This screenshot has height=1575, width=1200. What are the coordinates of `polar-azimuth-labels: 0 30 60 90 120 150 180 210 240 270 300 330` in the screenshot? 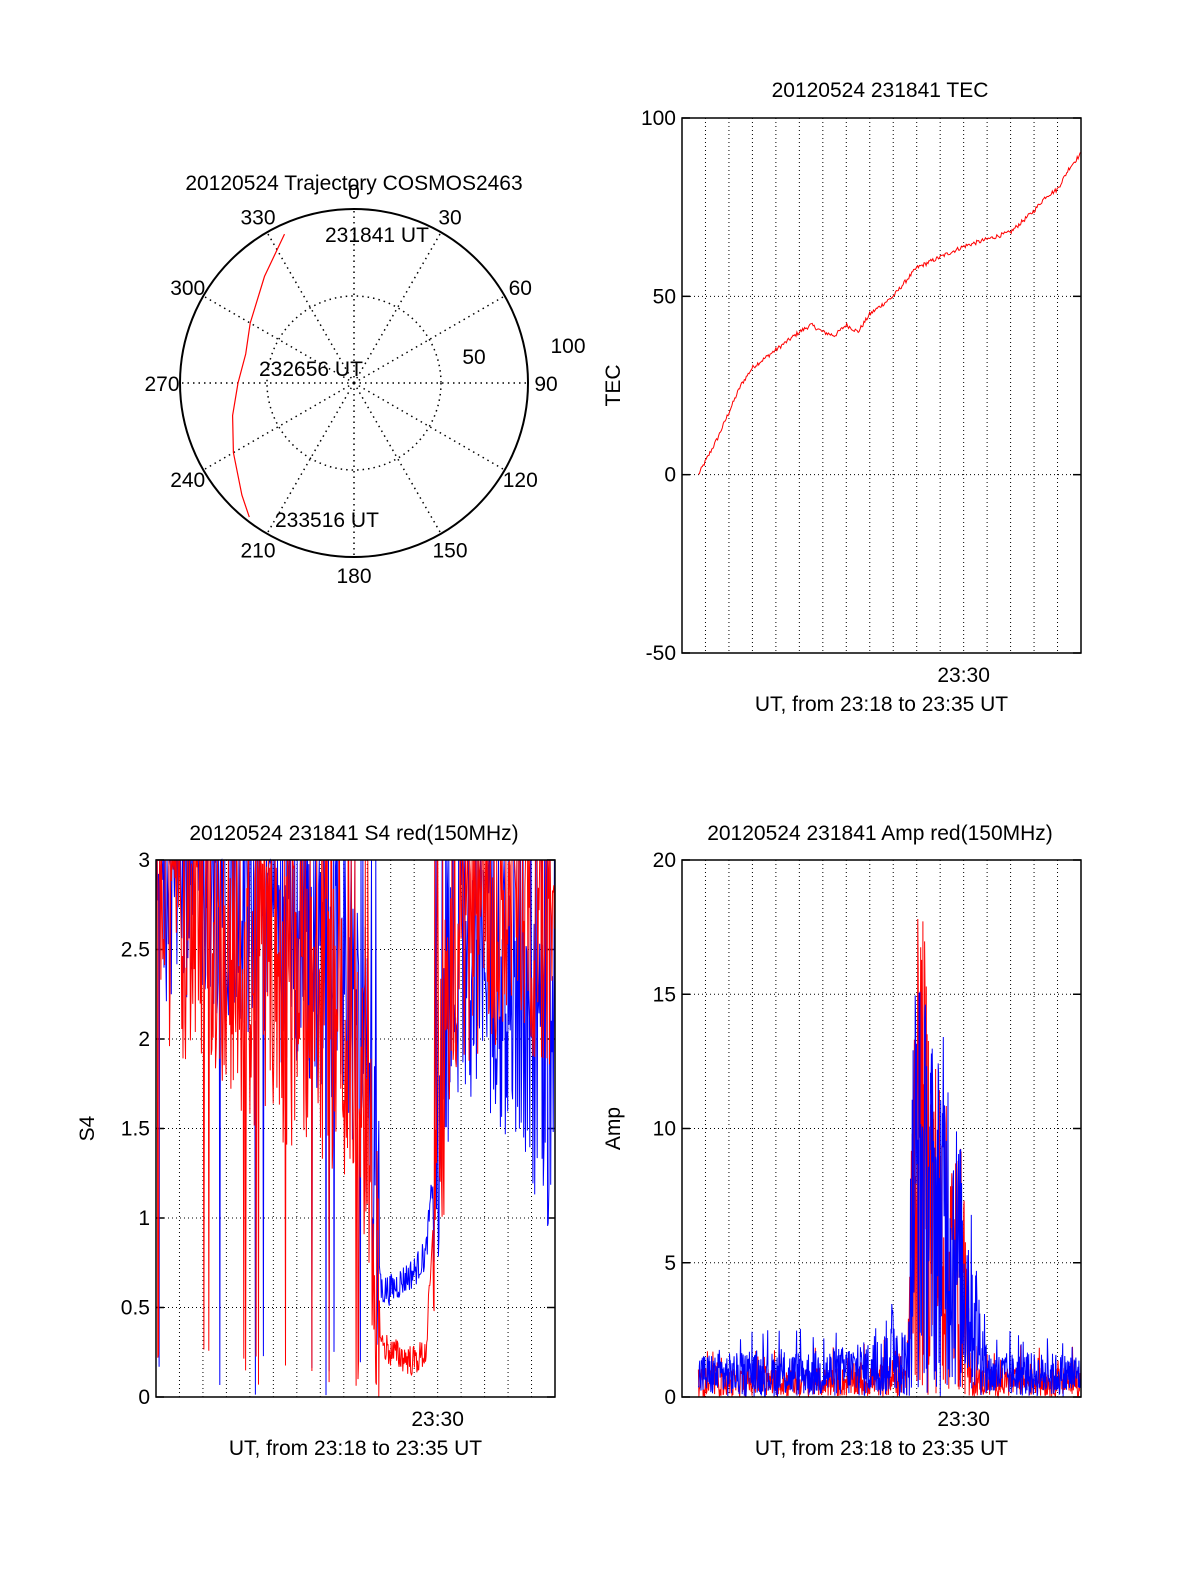 It's located at (350, 384).